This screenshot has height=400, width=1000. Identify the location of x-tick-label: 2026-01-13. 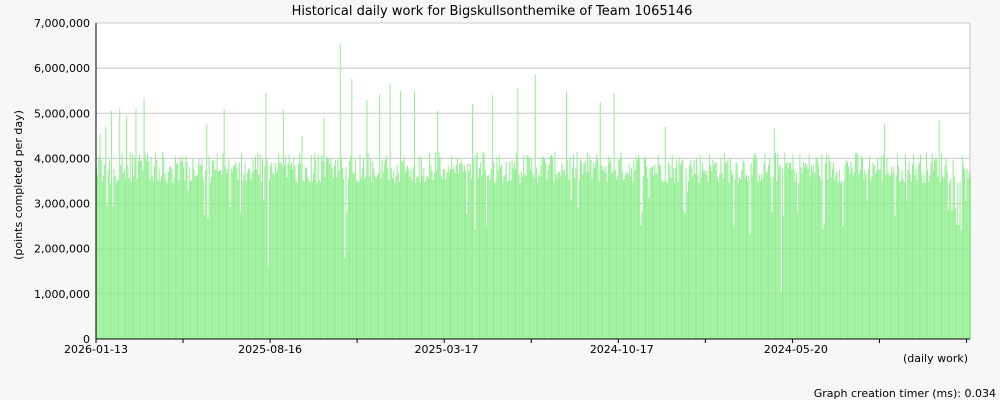
(96, 349).